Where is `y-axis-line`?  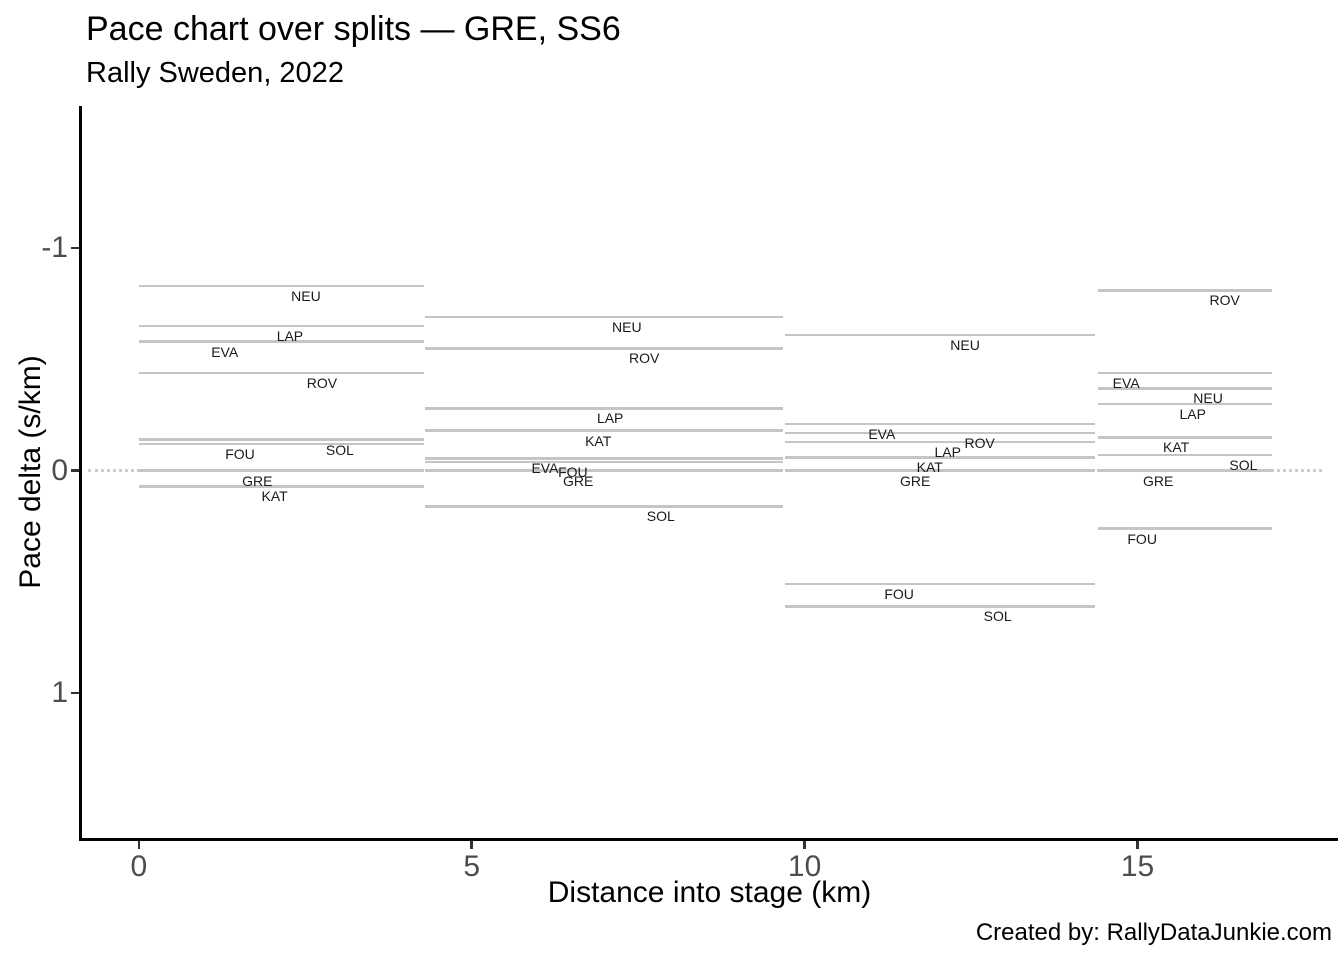 y-axis-line is located at coordinates (80, 473).